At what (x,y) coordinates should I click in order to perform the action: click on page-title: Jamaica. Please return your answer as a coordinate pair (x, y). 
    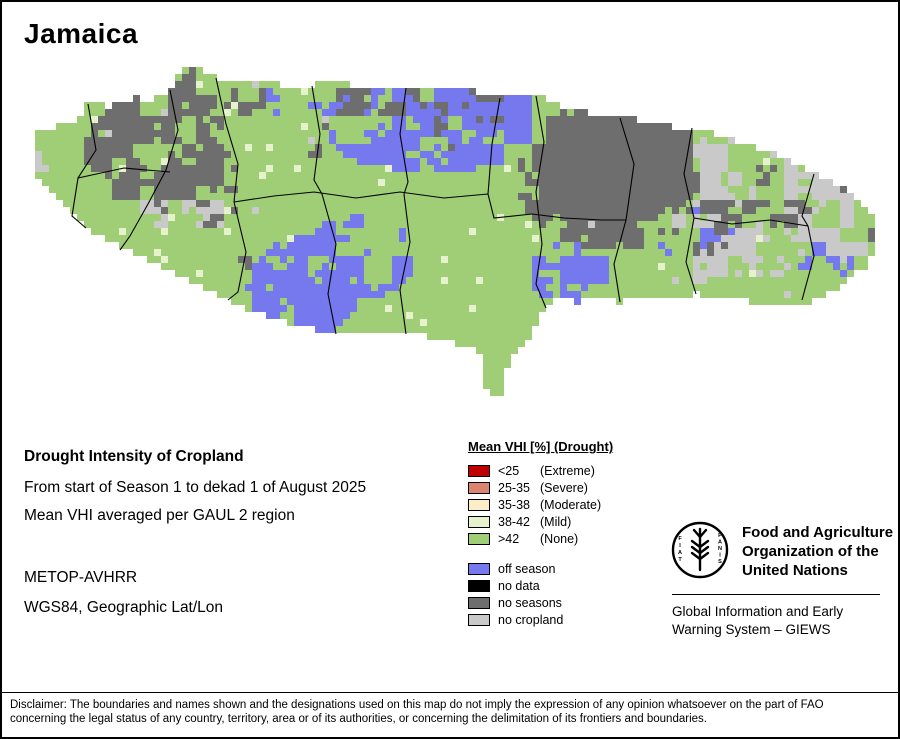
    Looking at the image, I should click on (81, 33).